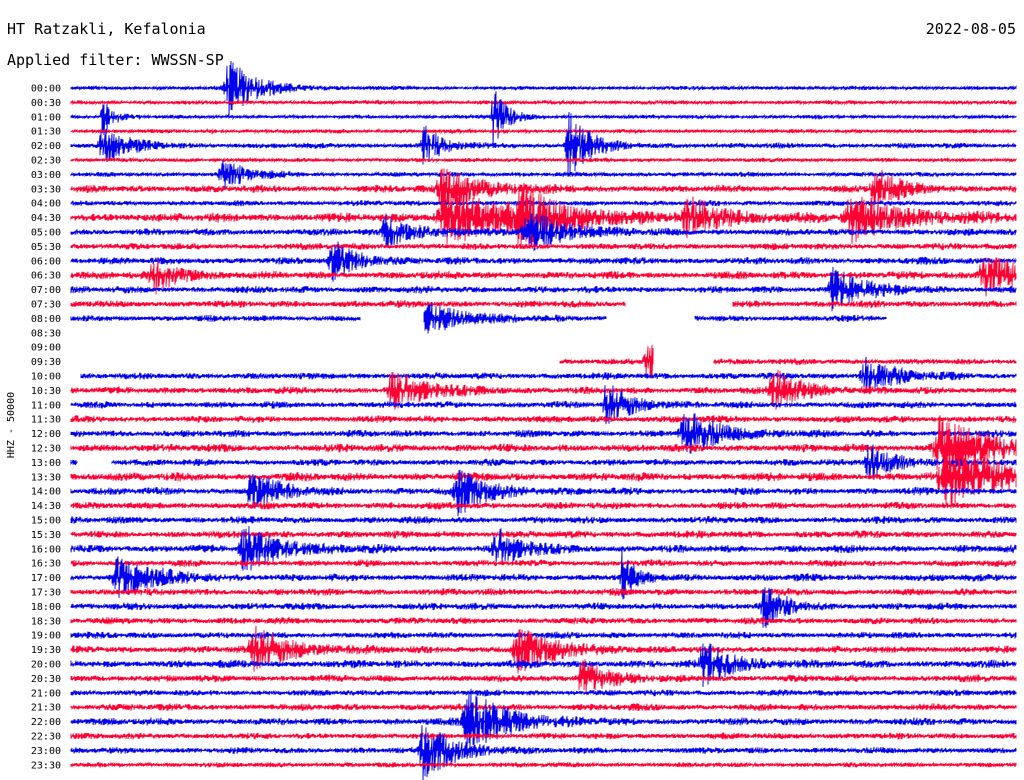 The height and width of the screenshot is (780, 1024). What do you see at coordinates (46, 362) in the screenshot?
I see `row-label-0930: 09:30` at bounding box center [46, 362].